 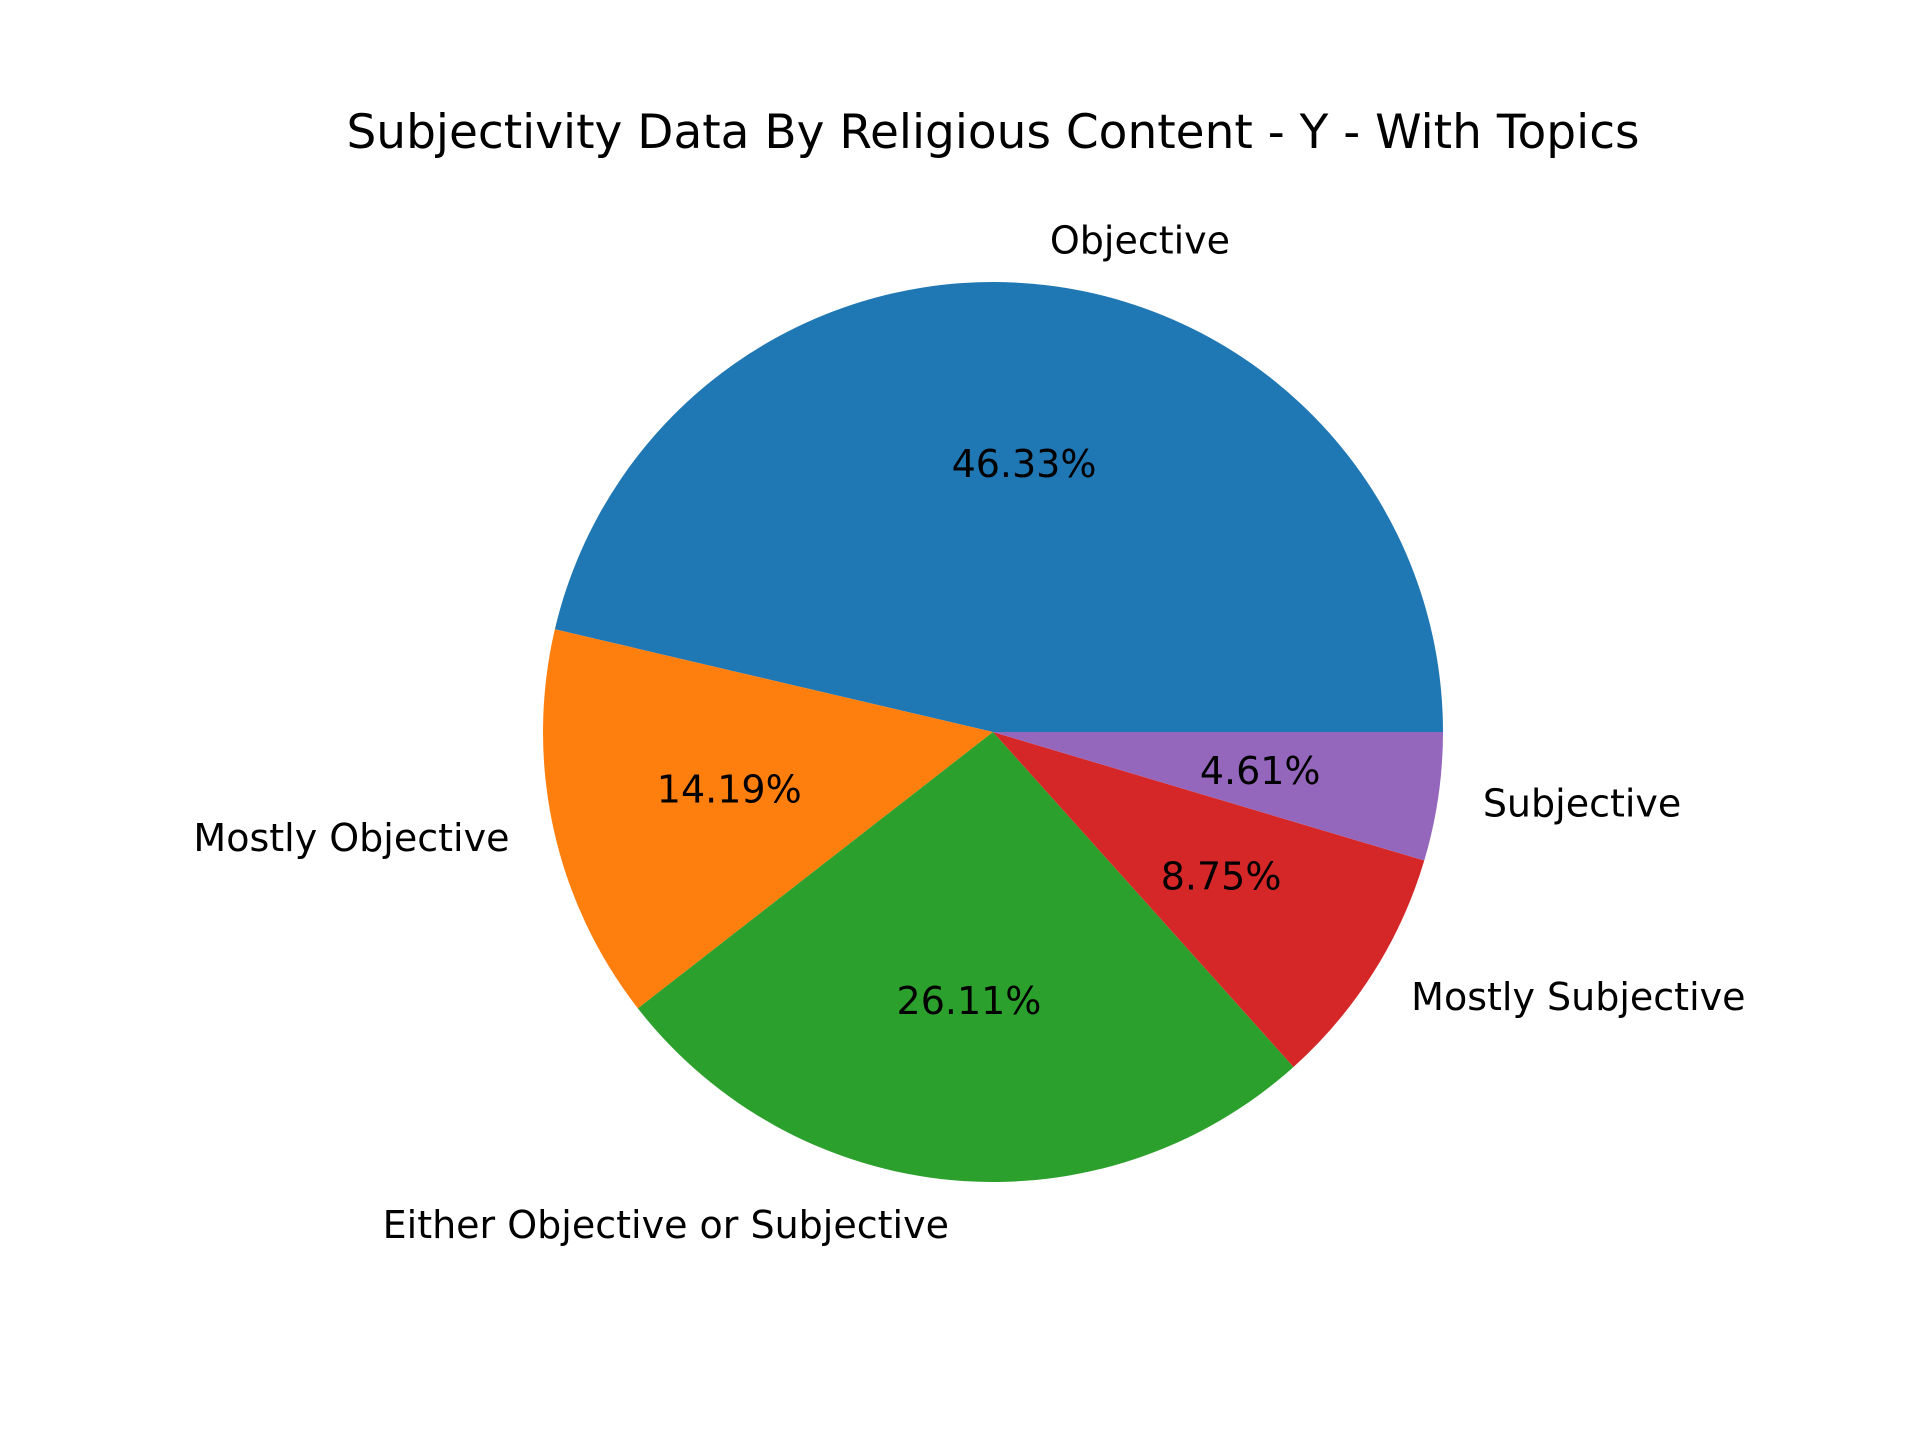 What do you see at coordinates (1218, 796) in the screenshot?
I see `pie-slice-subjective` at bounding box center [1218, 796].